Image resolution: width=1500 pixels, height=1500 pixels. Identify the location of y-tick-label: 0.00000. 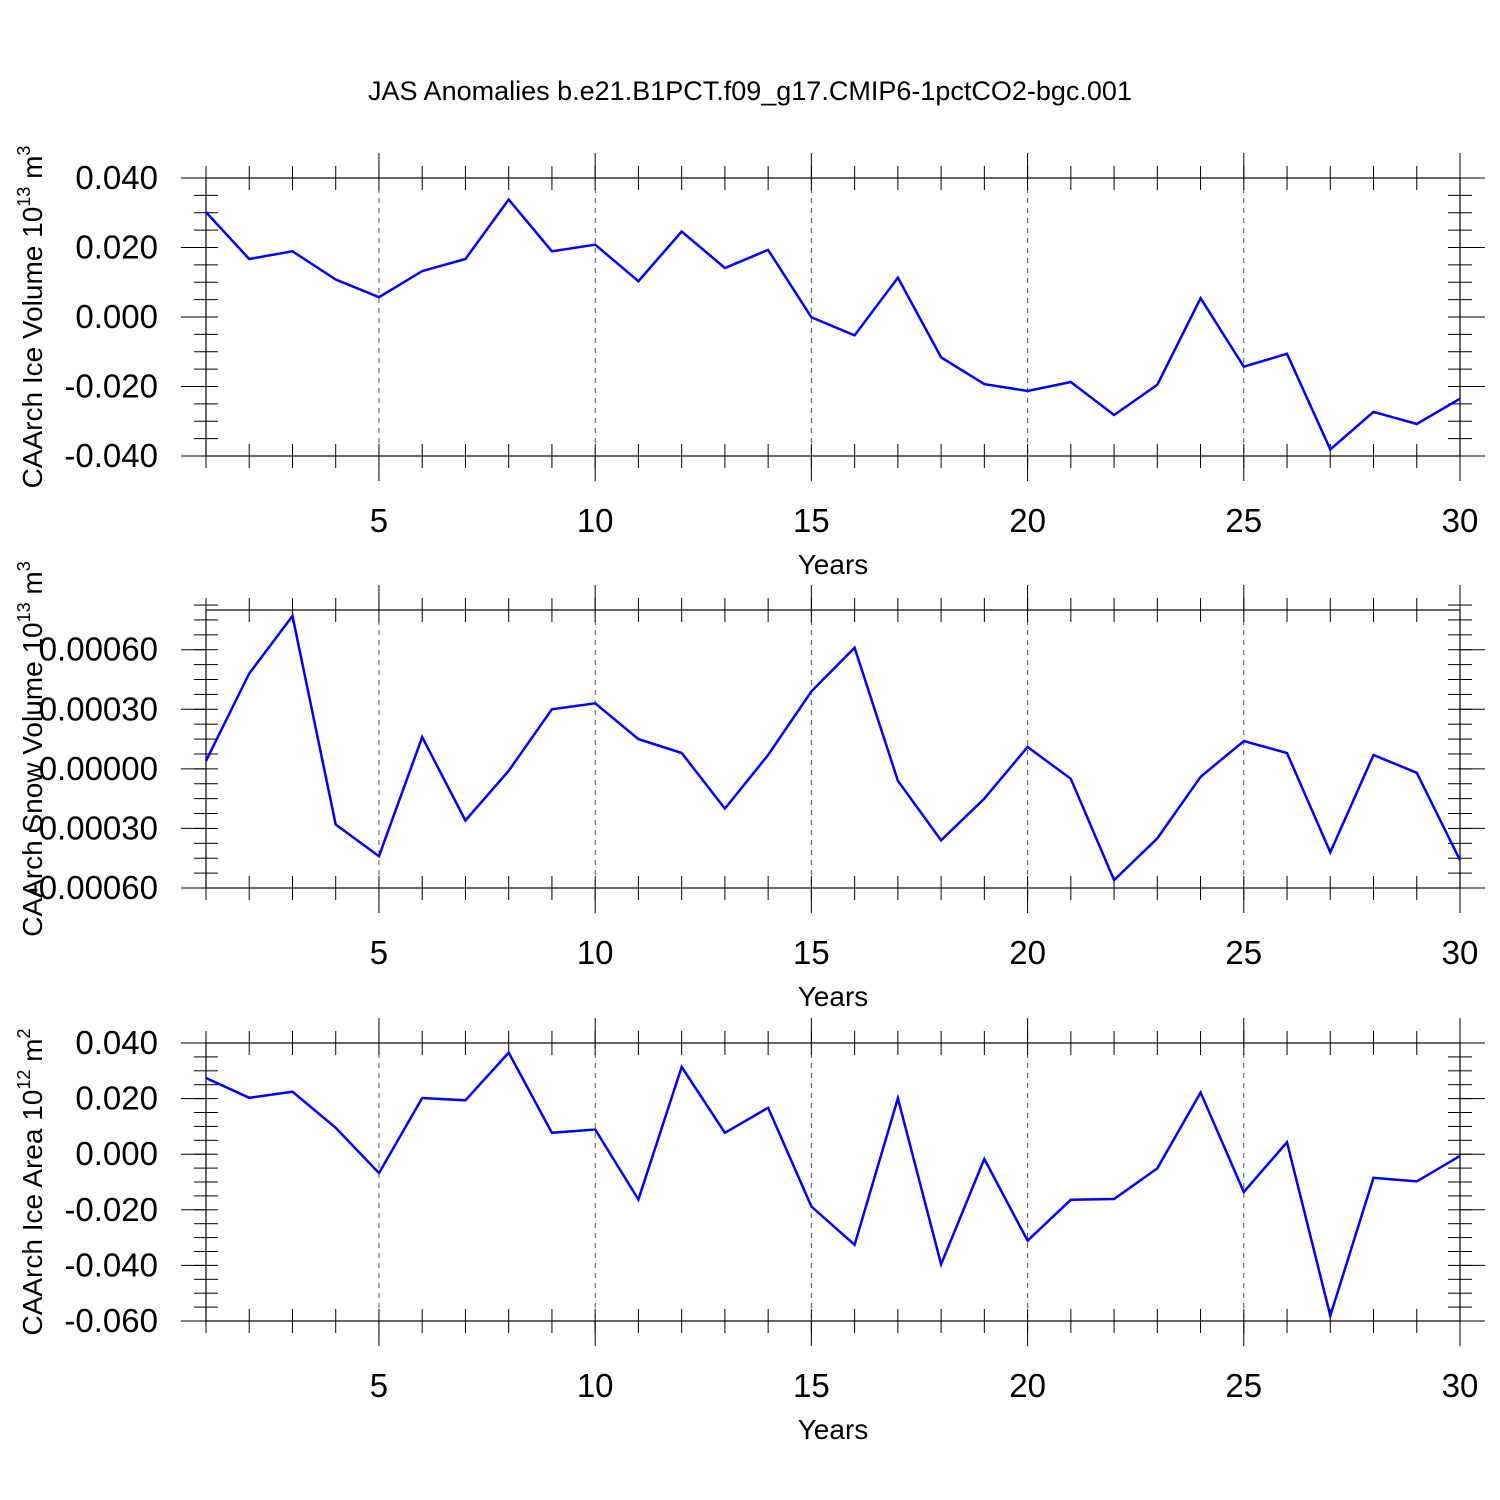
(98, 768).